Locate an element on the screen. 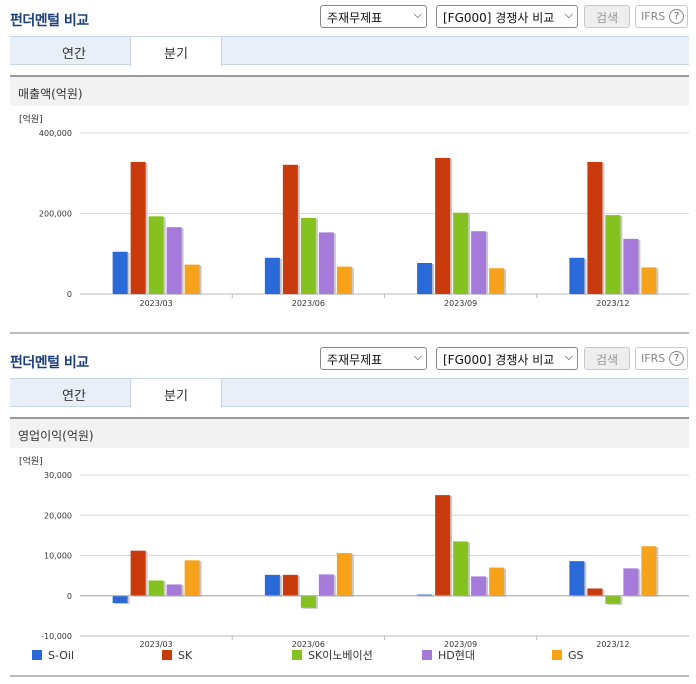 Image resolution: width=696 pixels, height=684 pixels. legend-label: S-Oil is located at coordinates (61, 655).